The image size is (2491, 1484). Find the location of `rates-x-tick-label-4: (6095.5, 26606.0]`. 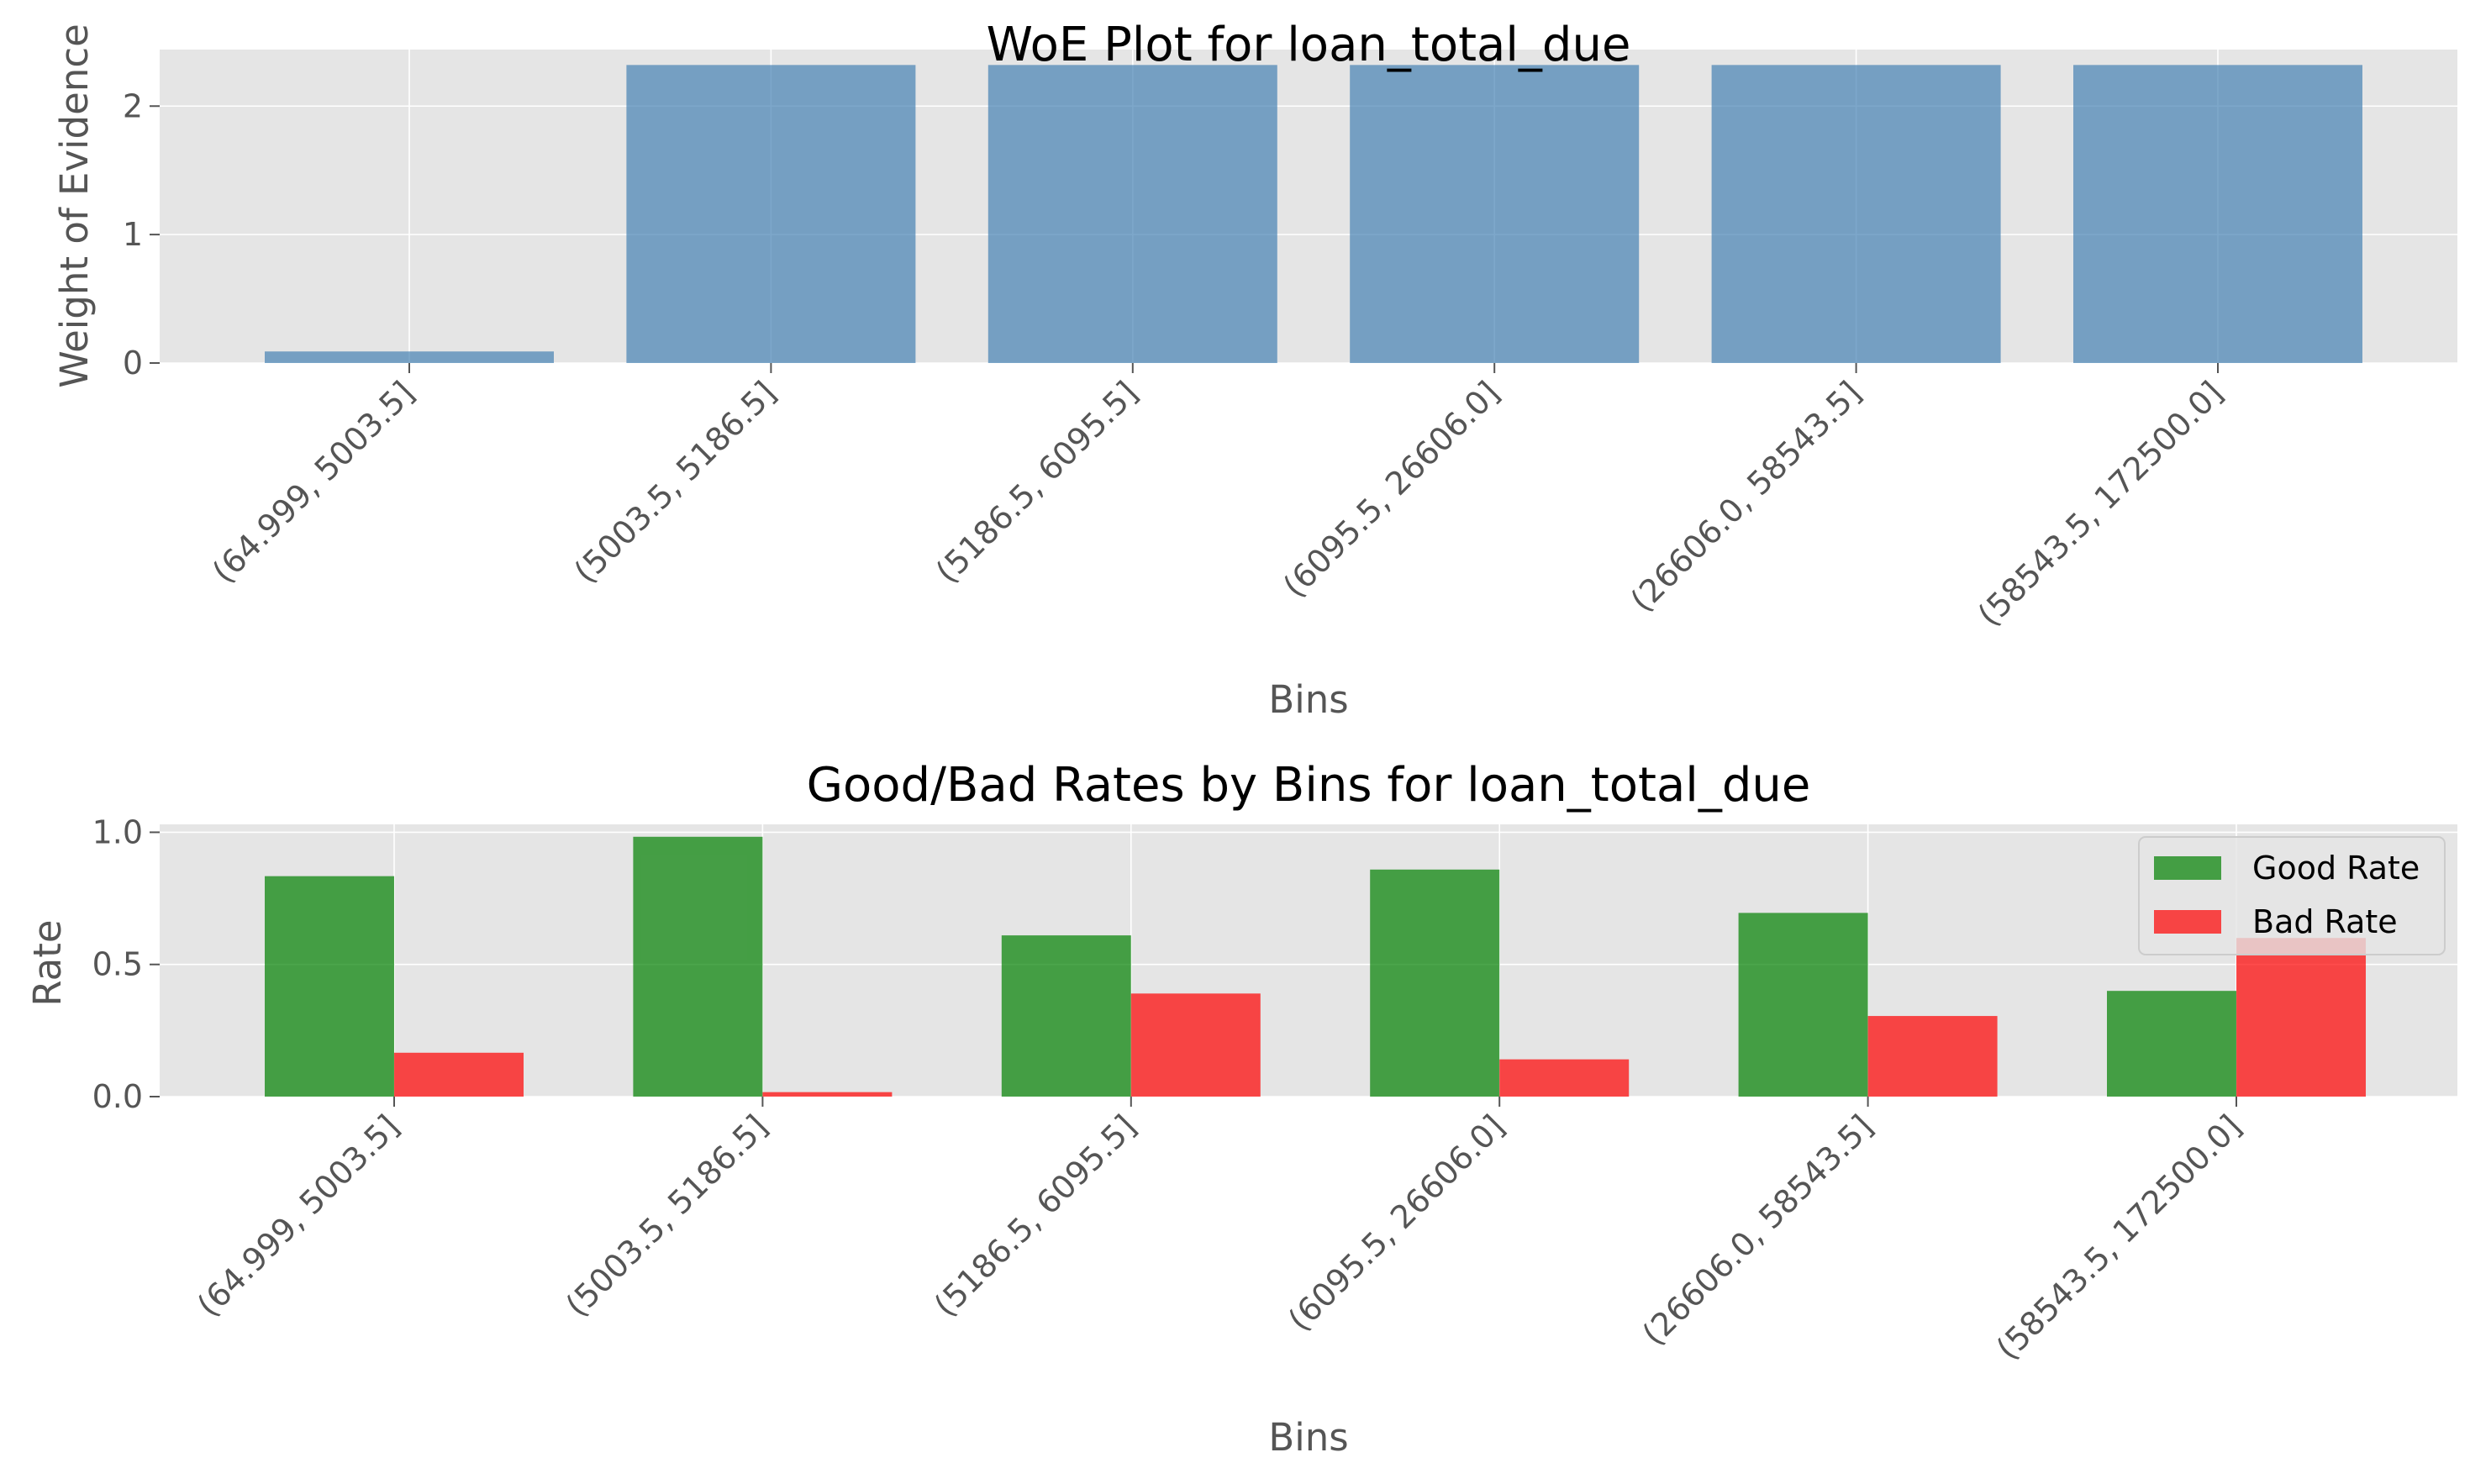

rates-x-tick-label-4: (6095.5, 26606.0] is located at coordinates (1396, 1223).